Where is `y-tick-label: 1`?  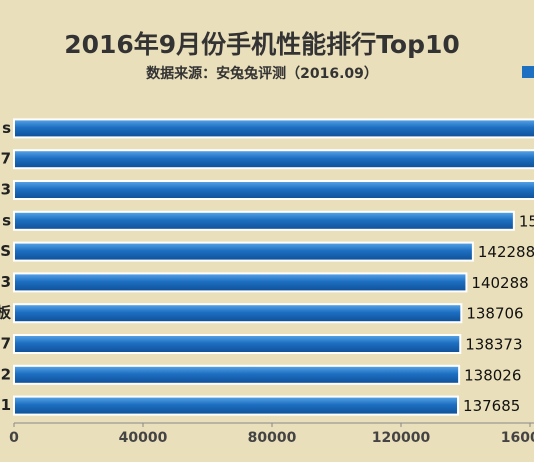
y-tick-label: 1 is located at coordinates (6, 405).